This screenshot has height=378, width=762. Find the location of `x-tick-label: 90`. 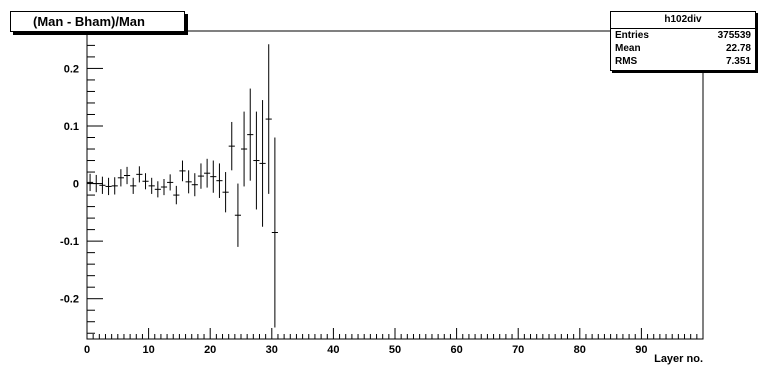

x-tick-label: 90 is located at coordinates (641, 350).